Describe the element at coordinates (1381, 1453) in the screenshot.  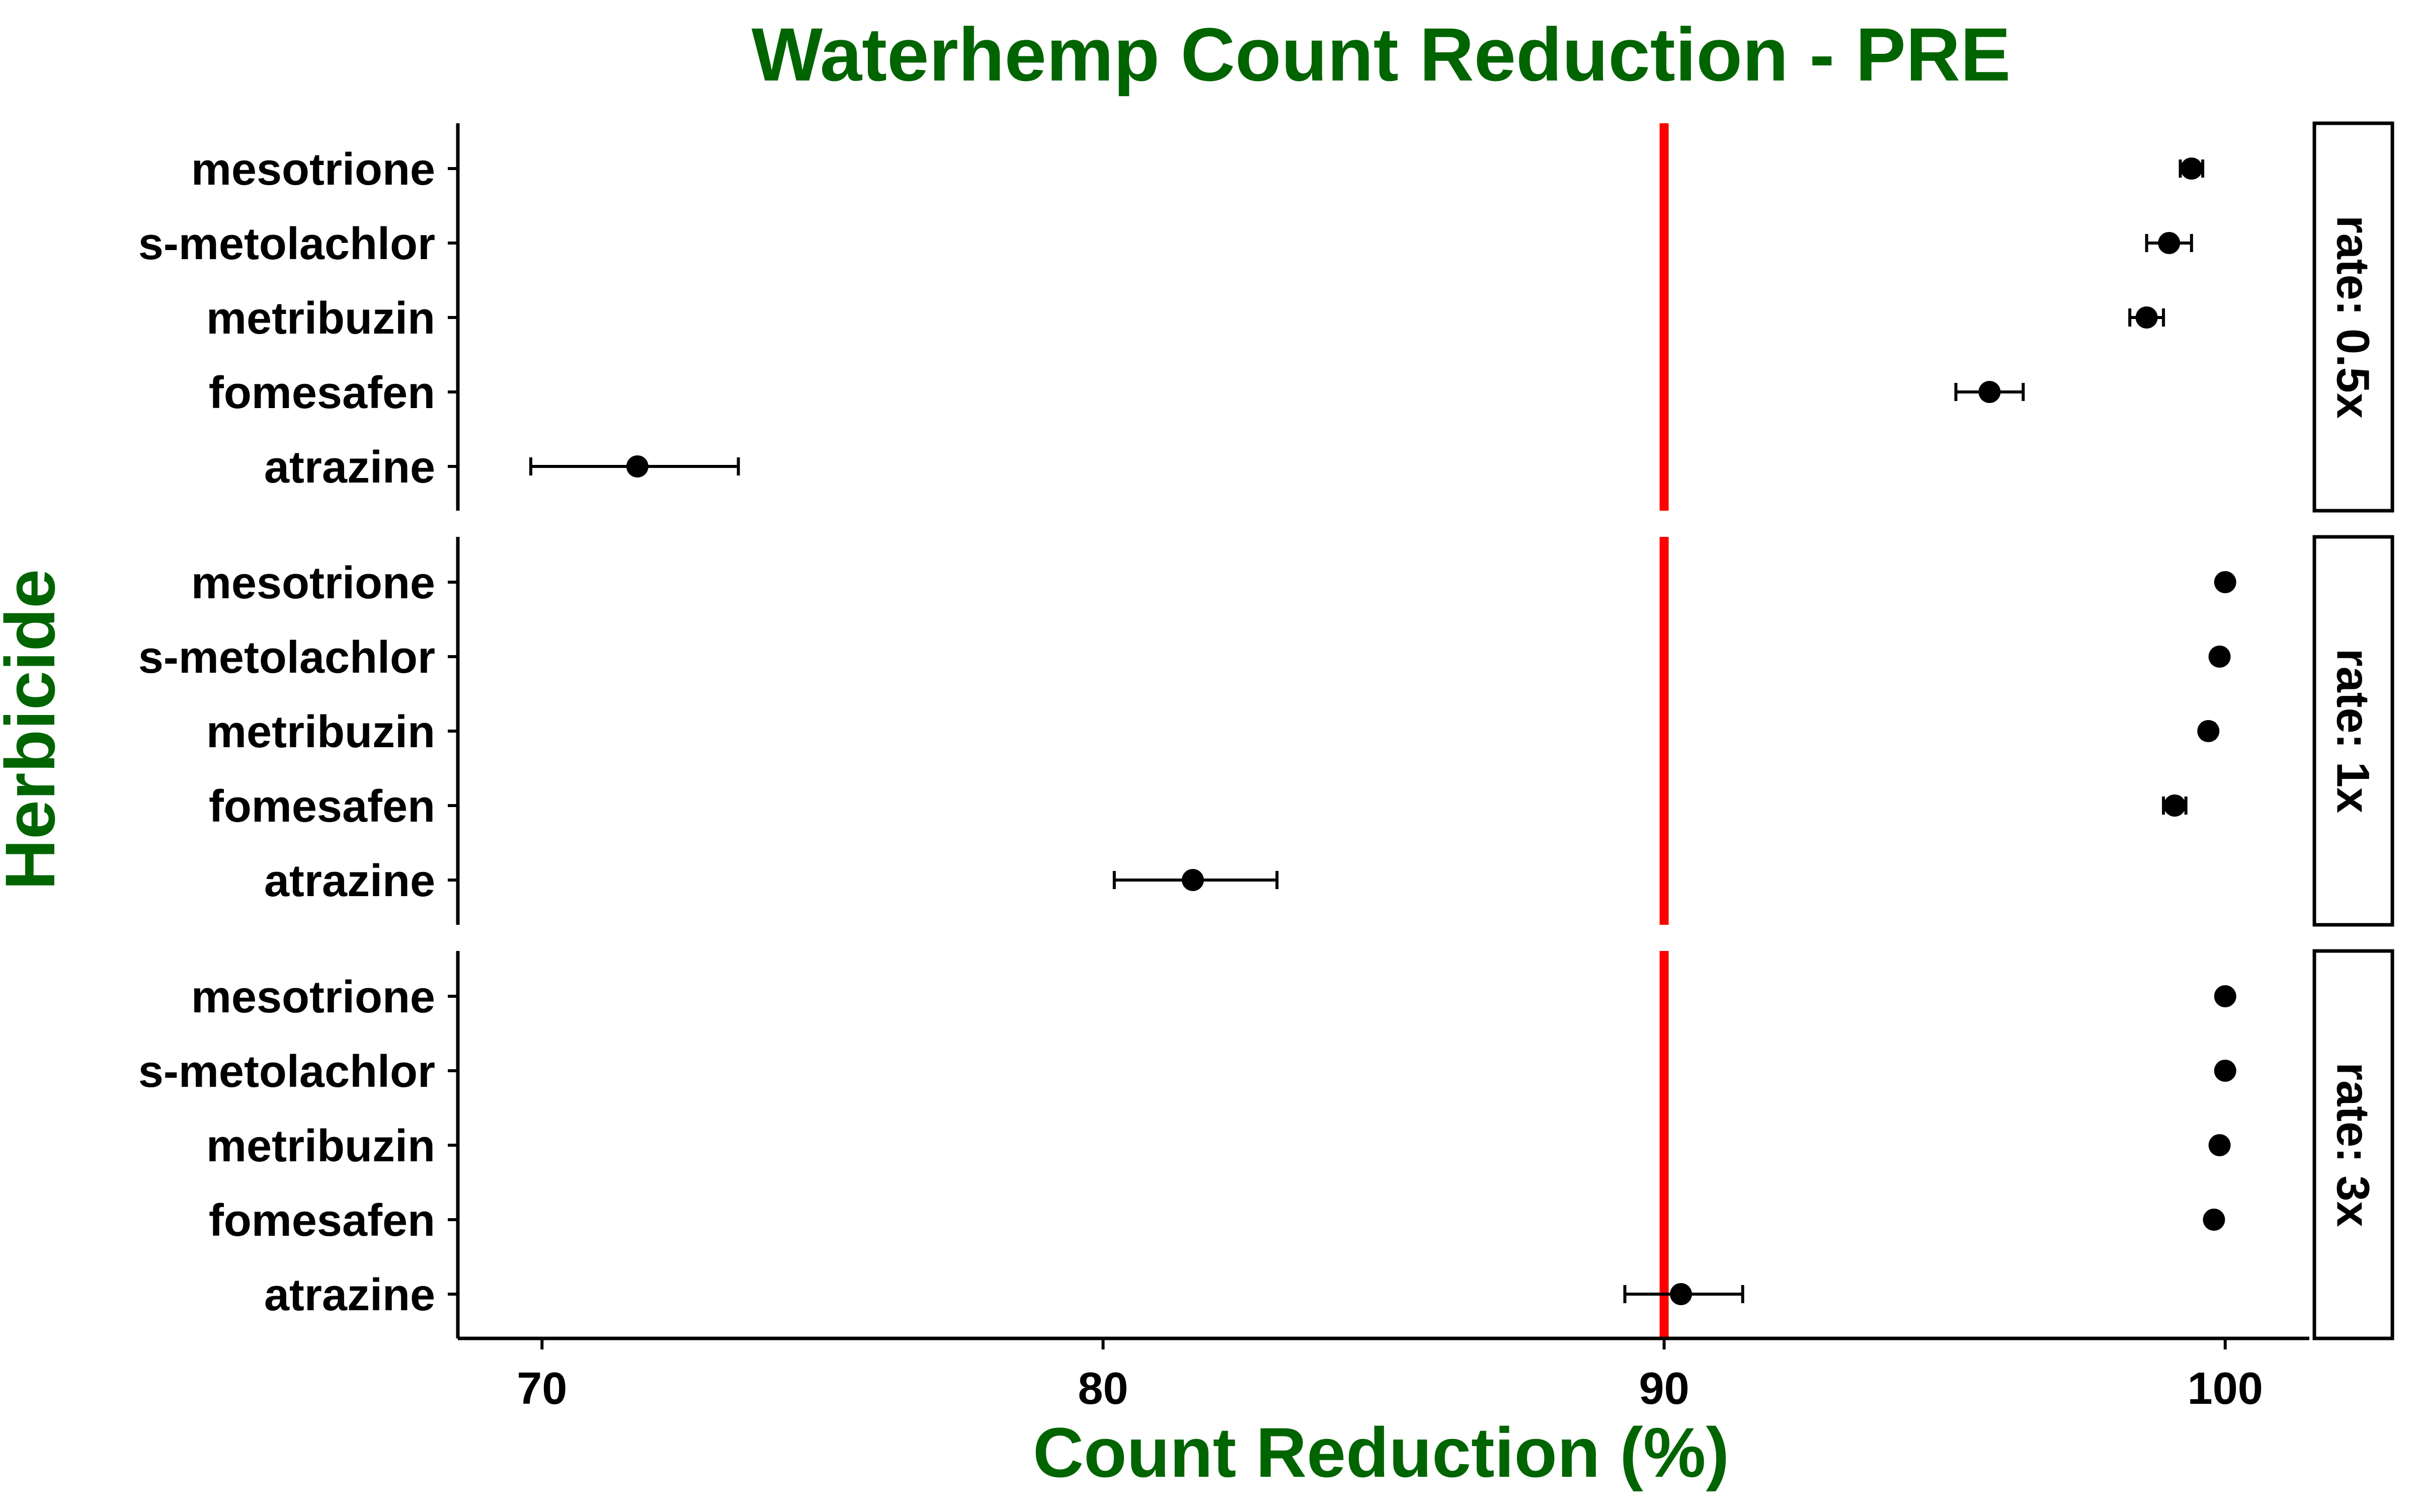
I see `x-axis-title: Count Reduction (%)` at that location.